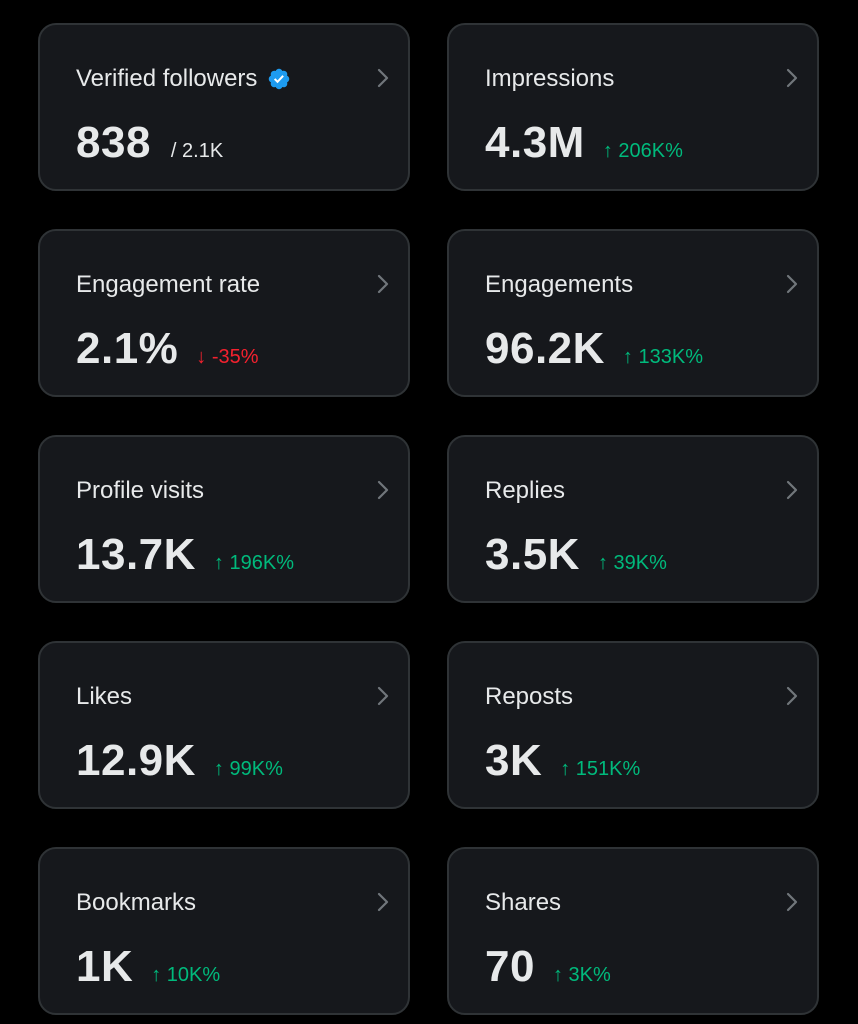 The width and height of the screenshot is (858, 1024). What do you see at coordinates (633, 519) in the screenshot?
I see `card-replies: Replies 3.5K ↑ 39K%` at bounding box center [633, 519].